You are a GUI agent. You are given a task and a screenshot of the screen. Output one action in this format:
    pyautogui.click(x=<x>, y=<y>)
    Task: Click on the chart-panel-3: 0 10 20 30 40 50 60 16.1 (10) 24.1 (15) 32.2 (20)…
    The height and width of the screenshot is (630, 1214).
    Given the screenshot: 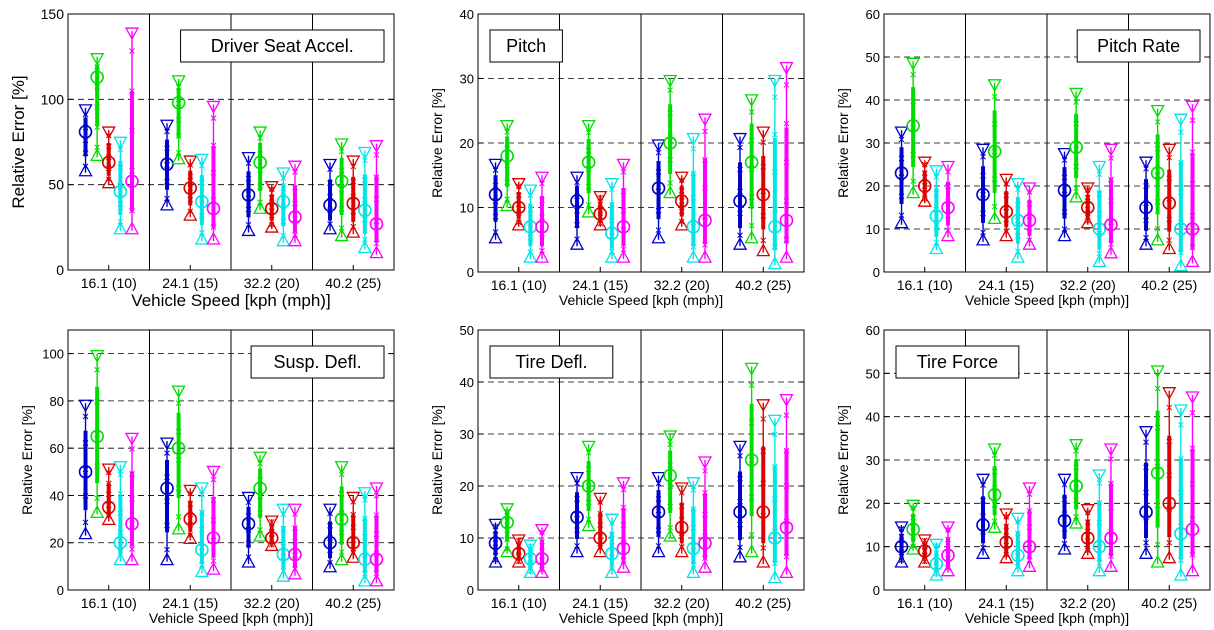 What is the action you would take?
    pyautogui.click(x=1023, y=157)
    